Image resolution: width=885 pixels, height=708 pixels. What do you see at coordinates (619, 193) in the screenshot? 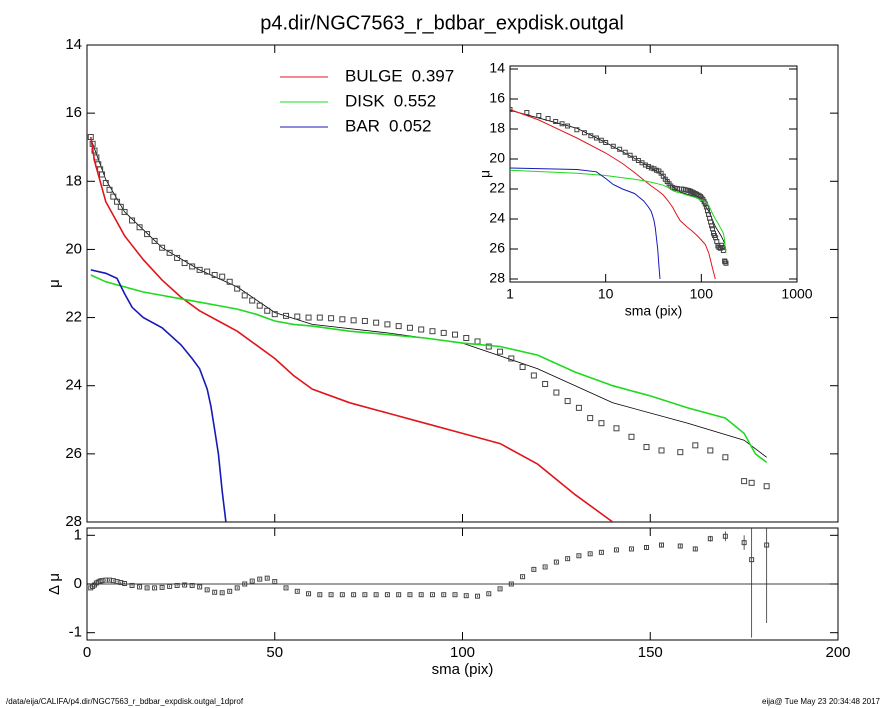
I see `plot-area` at bounding box center [619, 193].